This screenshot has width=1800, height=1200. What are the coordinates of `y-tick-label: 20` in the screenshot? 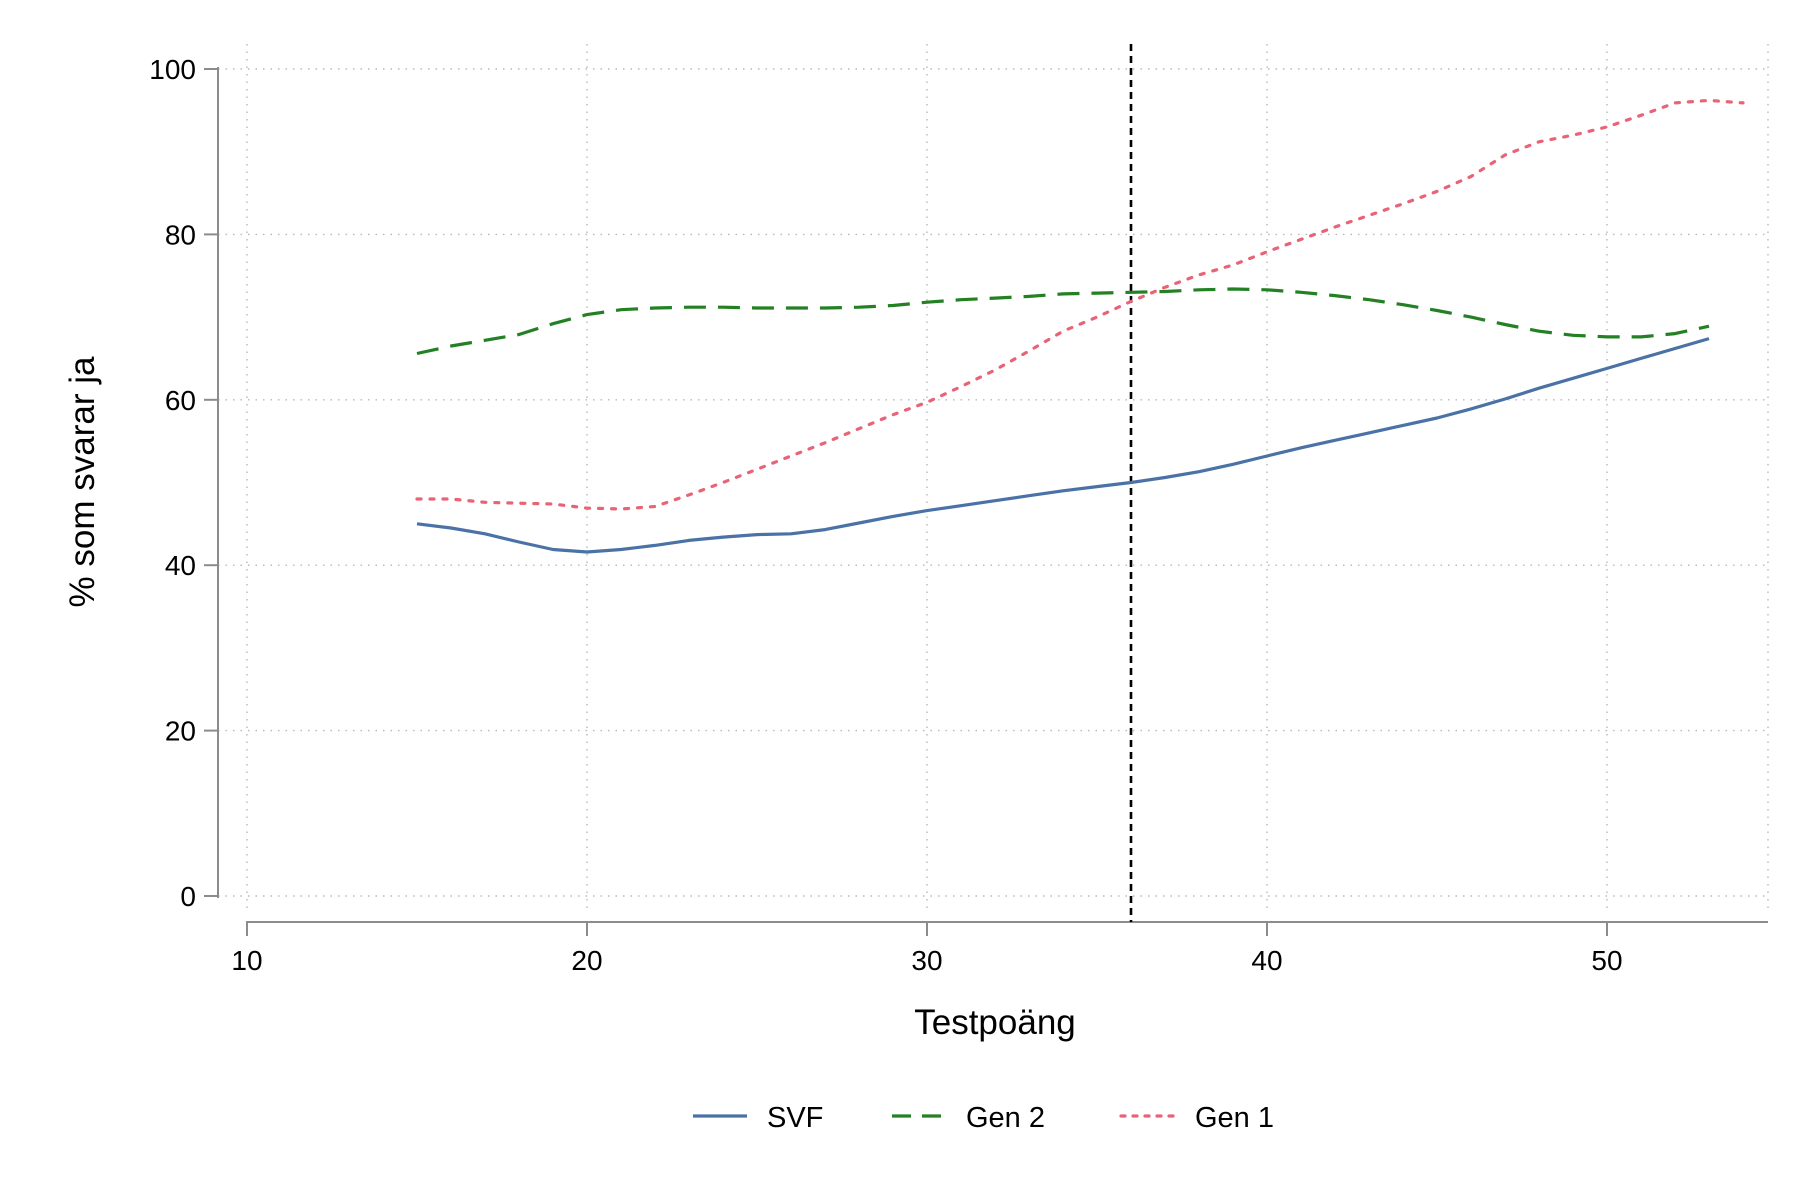 It's located at (180, 731).